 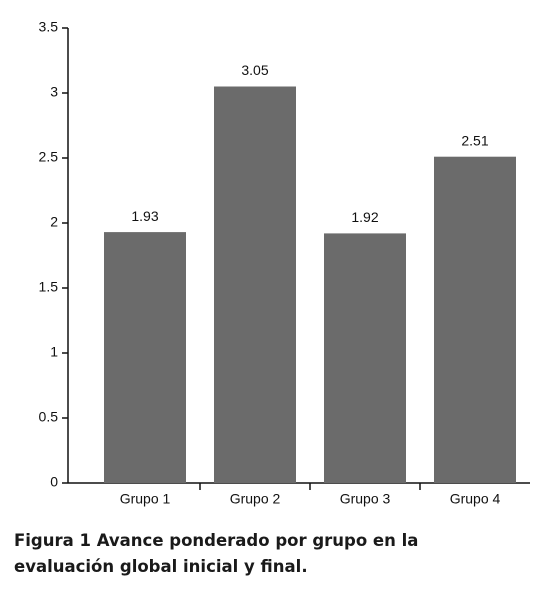 I want to click on y-tick-label: 1.5, so click(x=49, y=287).